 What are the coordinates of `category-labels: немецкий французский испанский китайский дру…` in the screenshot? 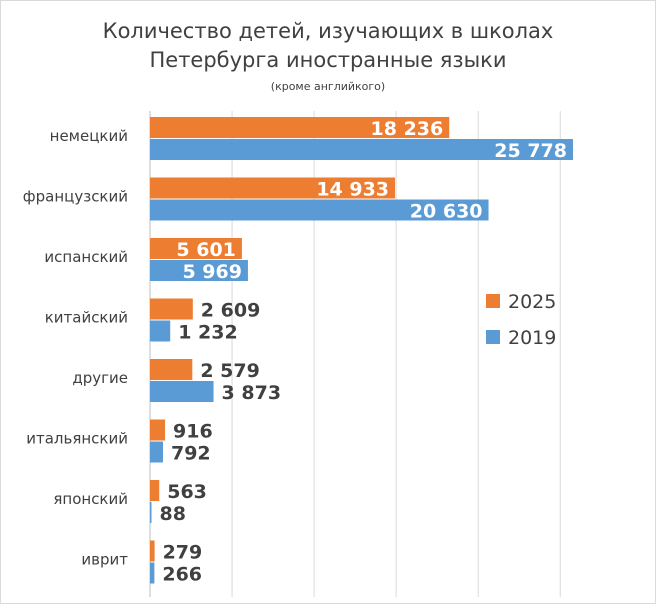 It's located at (75, 348).